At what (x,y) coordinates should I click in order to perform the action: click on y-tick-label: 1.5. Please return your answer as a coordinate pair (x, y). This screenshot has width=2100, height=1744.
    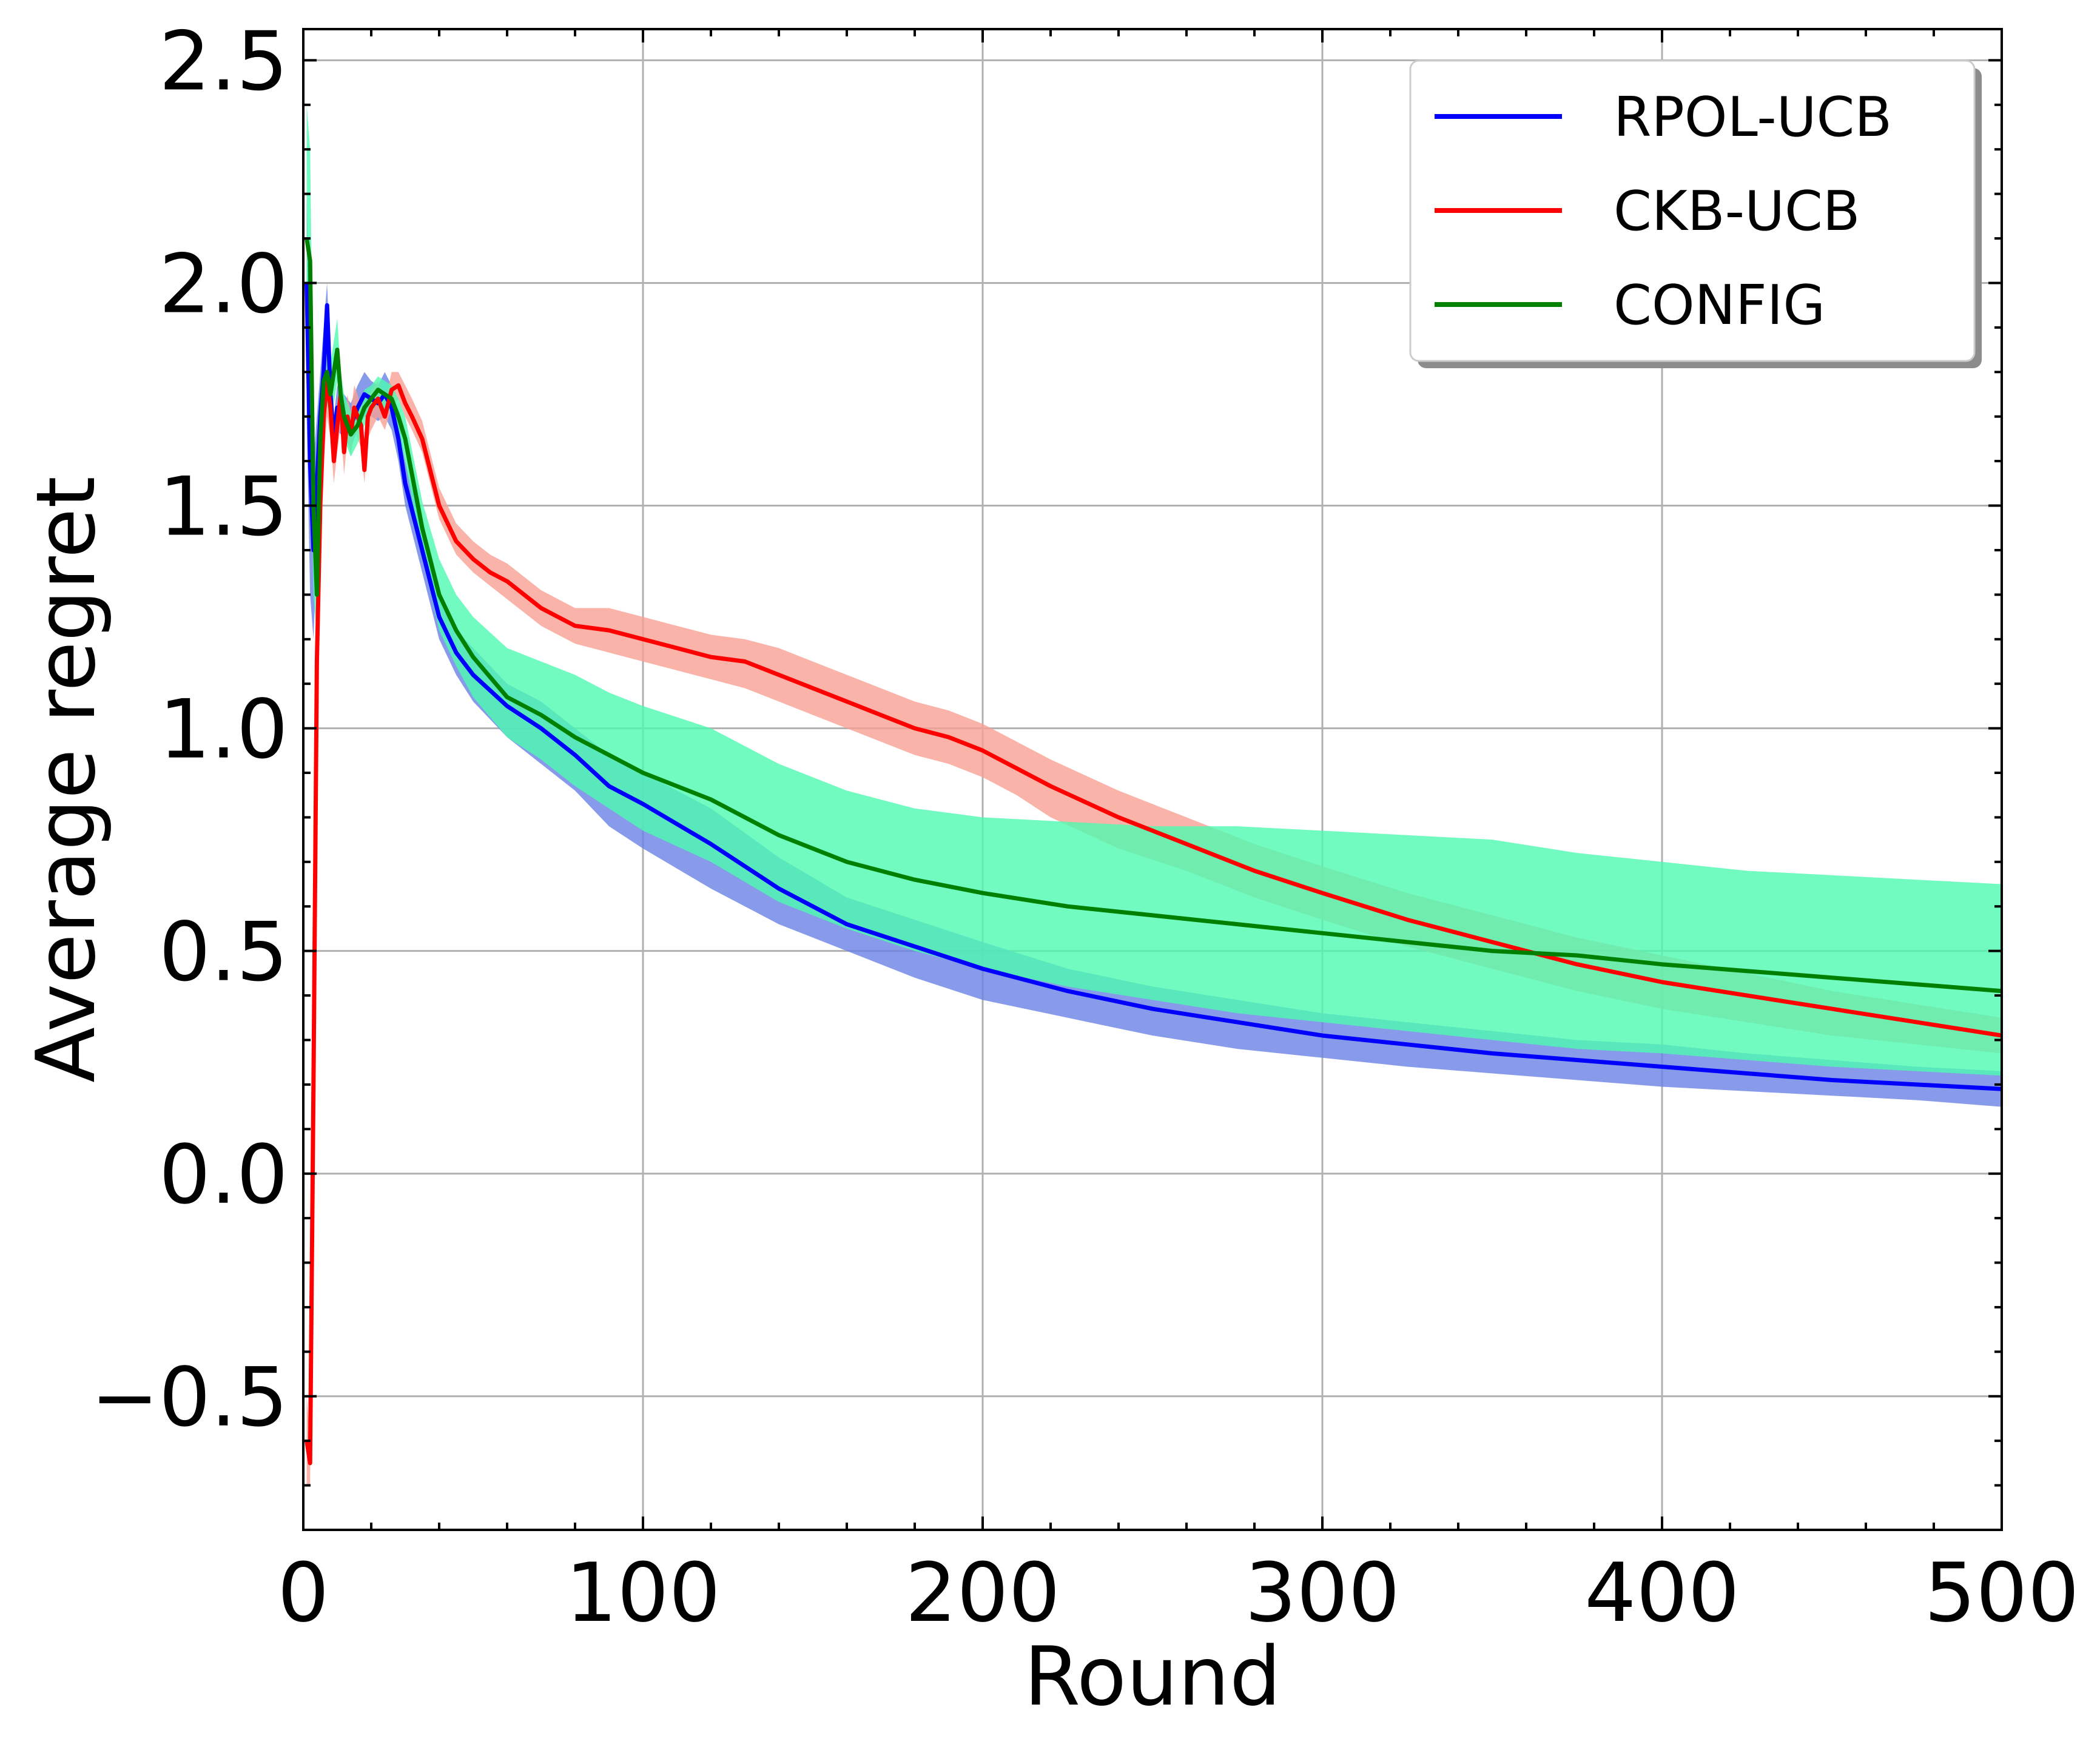
    Looking at the image, I should click on (223, 507).